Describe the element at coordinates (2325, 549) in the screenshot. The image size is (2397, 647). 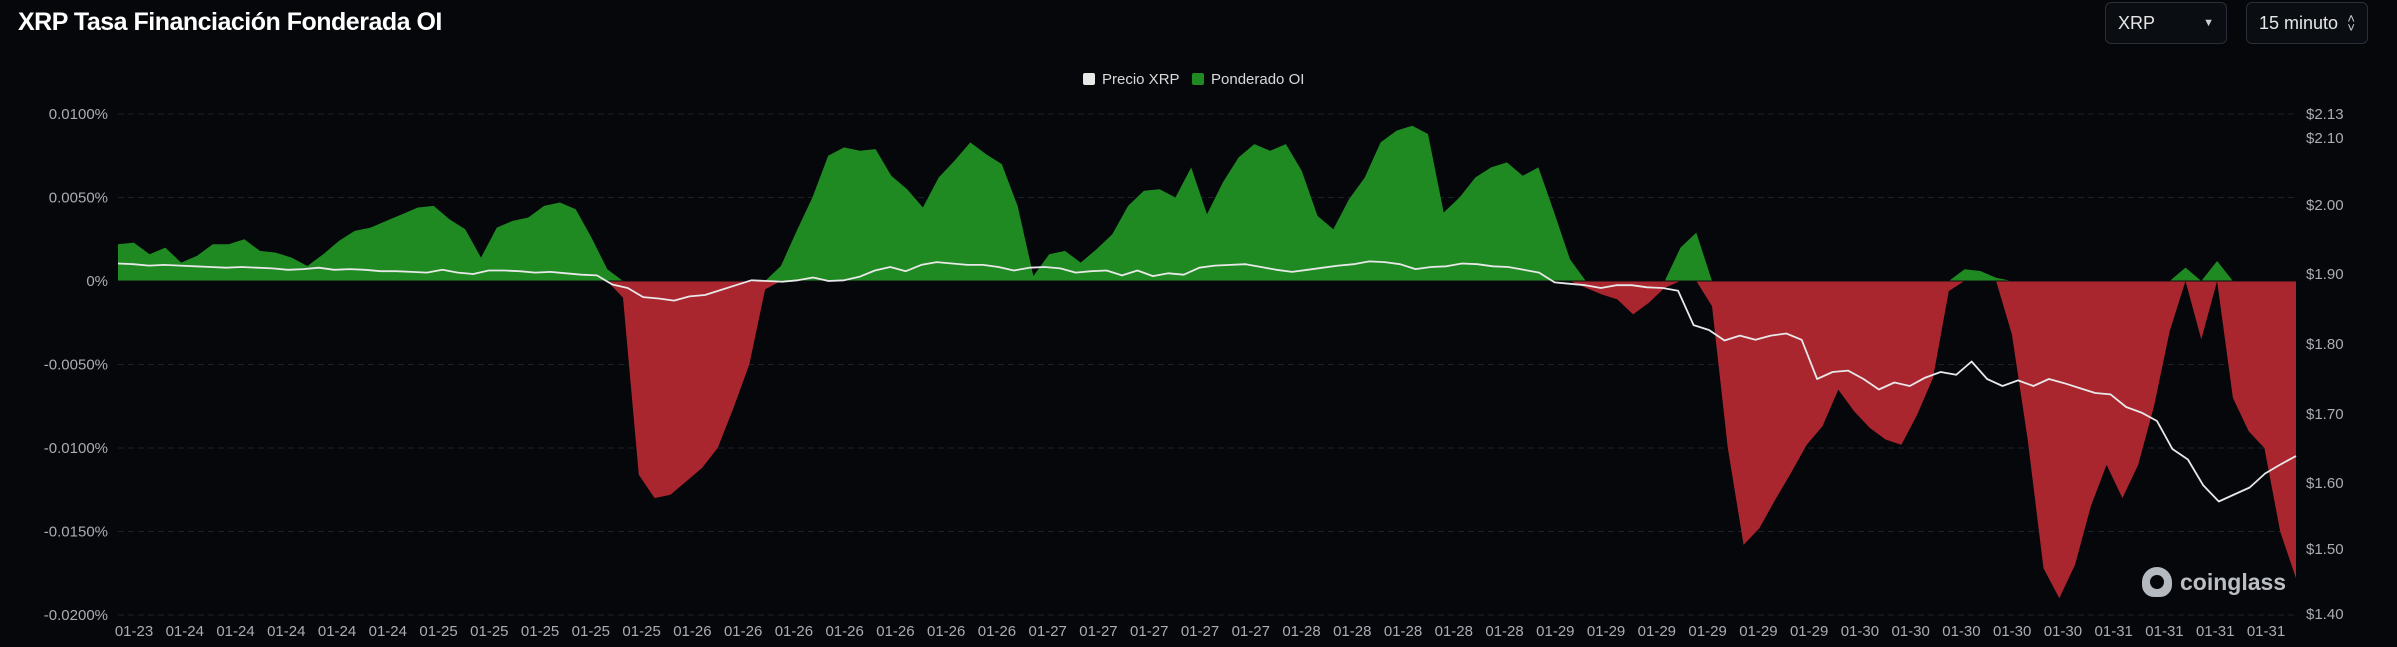
I see `y-right-tick-label: $1.50` at that location.